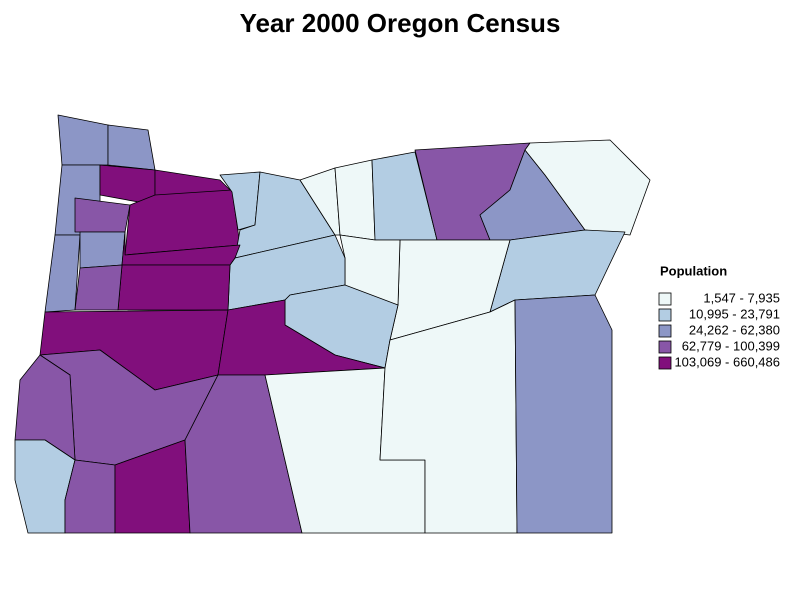 The image size is (800, 600). What do you see at coordinates (400, 23) in the screenshot?
I see `map-title: Year 2000 Oregon Census` at bounding box center [400, 23].